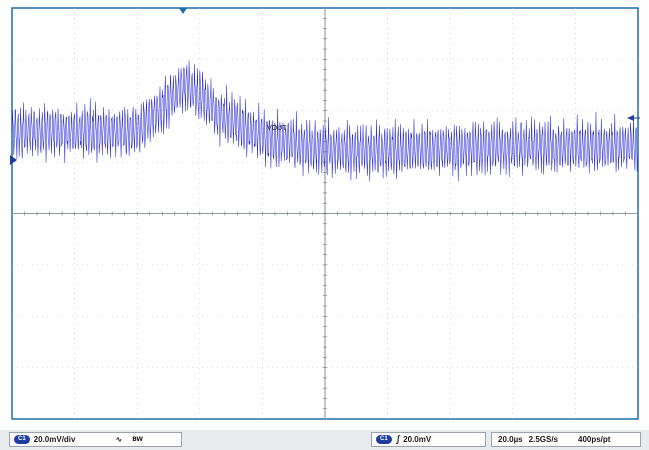 Image resolution: width=649 pixels, height=450 pixels. Describe the element at coordinates (417, 439) in the screenshot. I see `trigger-level: 20.0mV` at that location.